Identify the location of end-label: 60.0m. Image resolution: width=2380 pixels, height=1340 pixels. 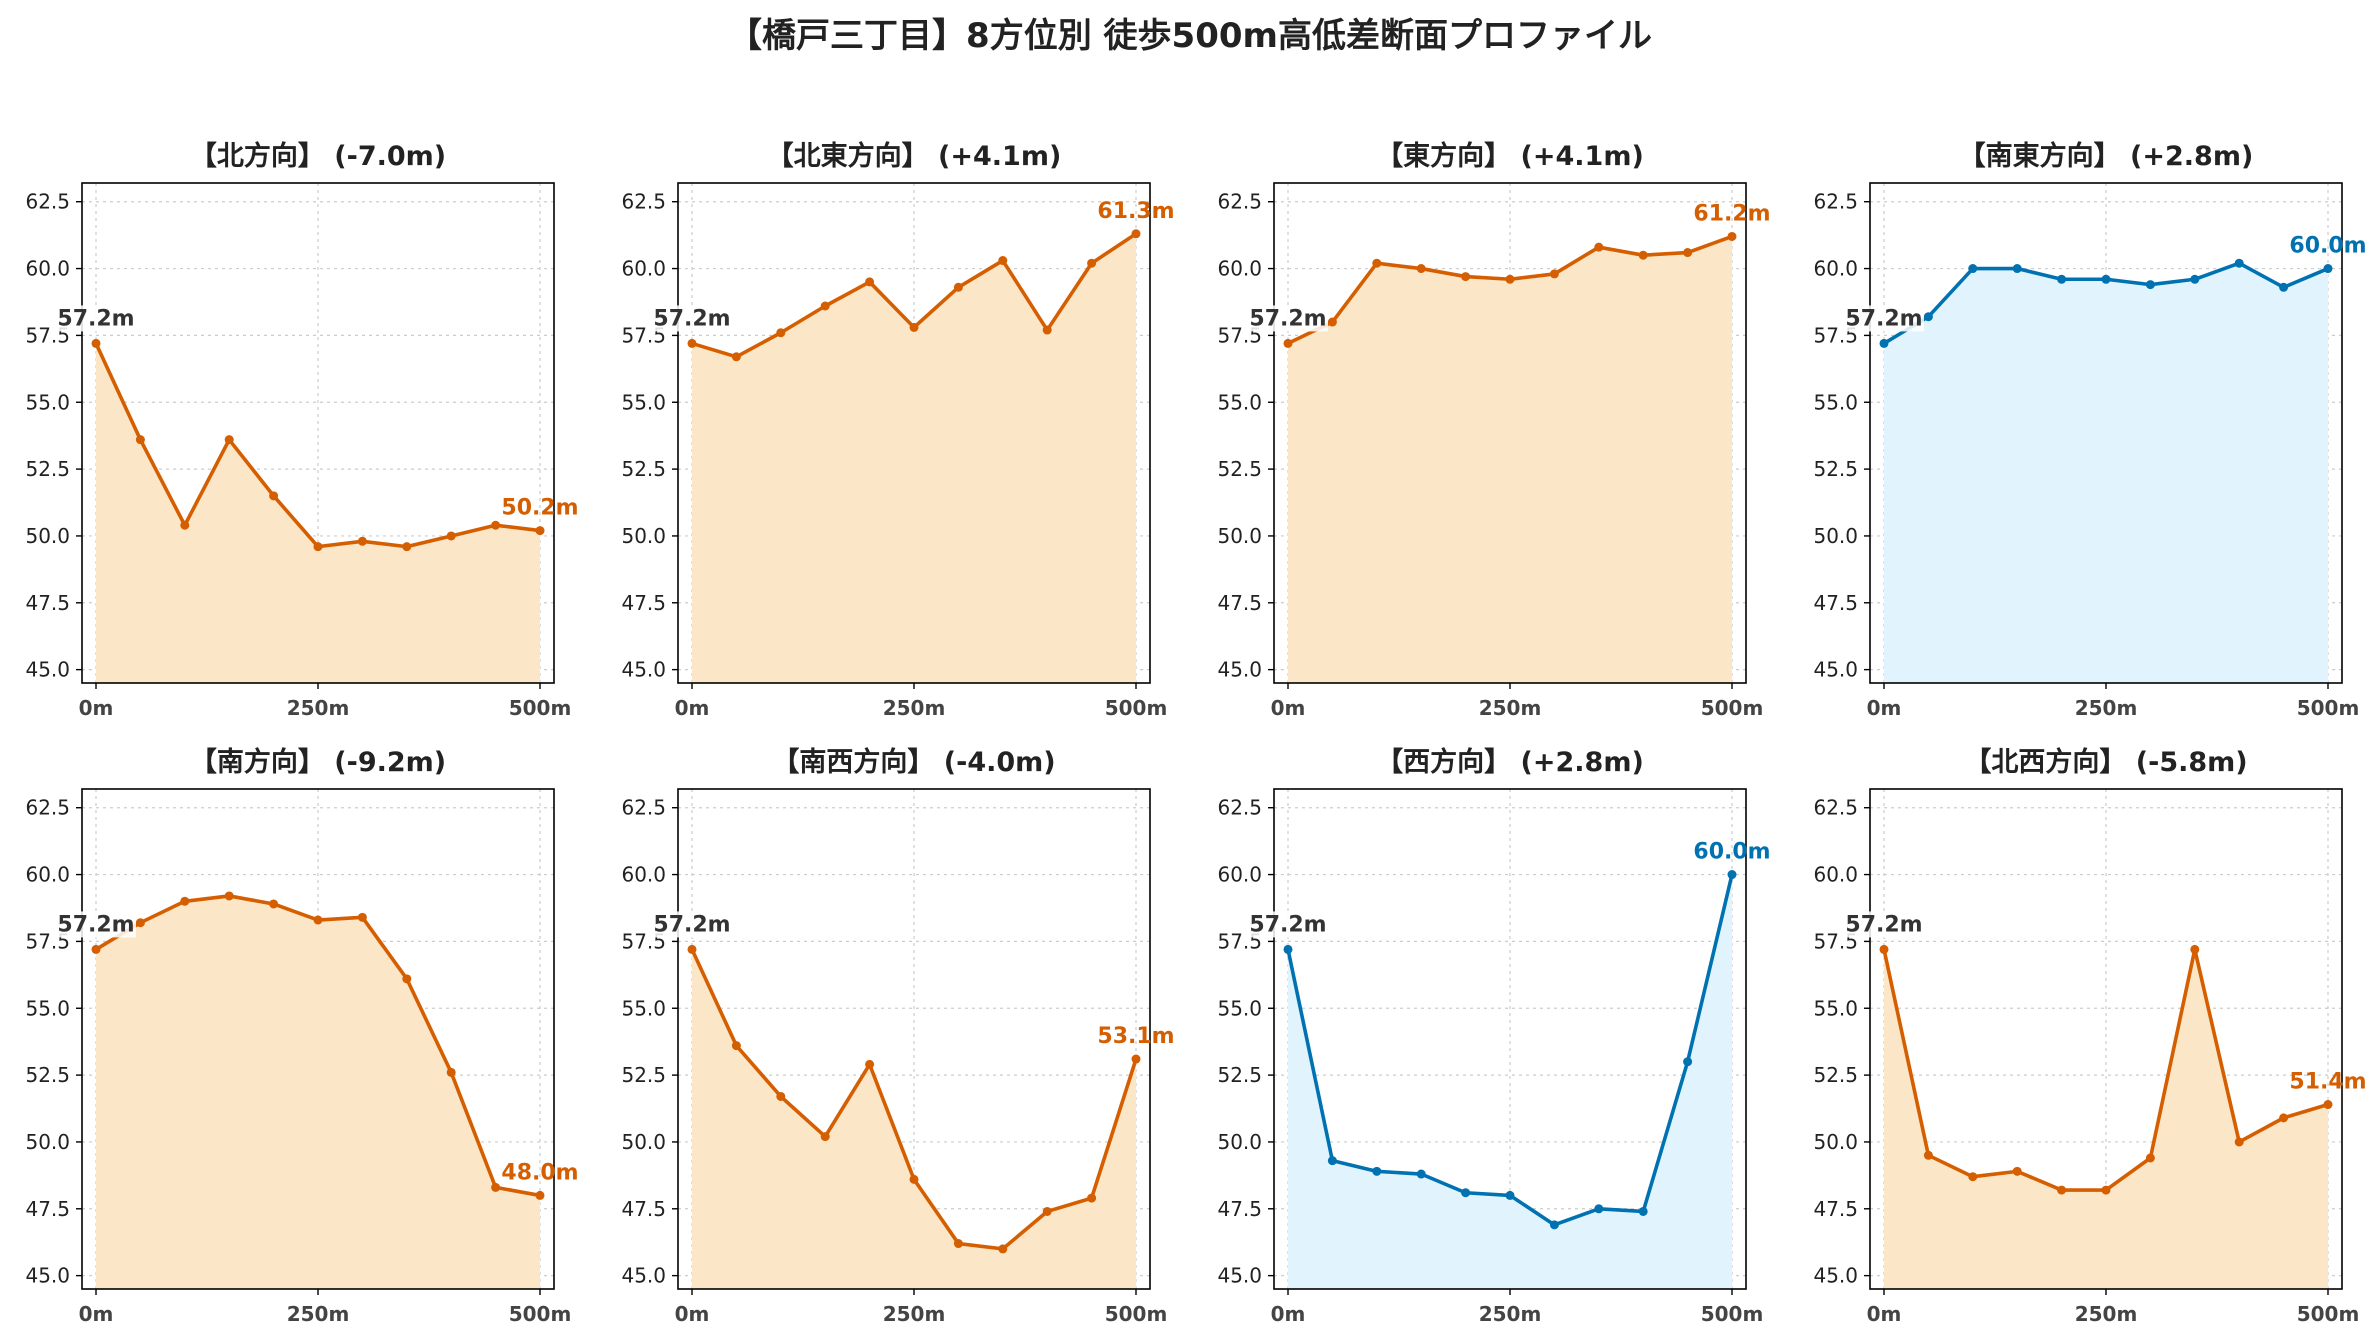
(1731, 852).